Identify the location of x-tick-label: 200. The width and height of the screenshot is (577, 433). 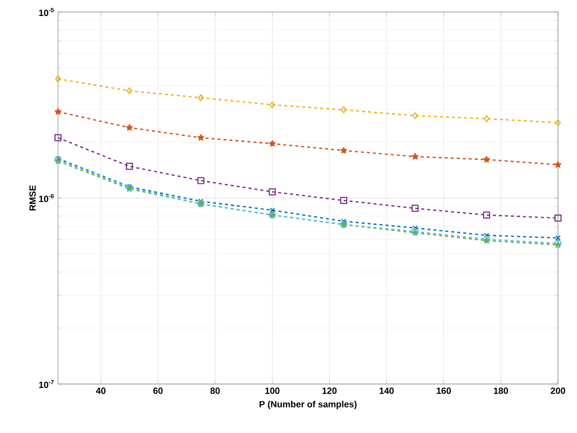
(558, 391).